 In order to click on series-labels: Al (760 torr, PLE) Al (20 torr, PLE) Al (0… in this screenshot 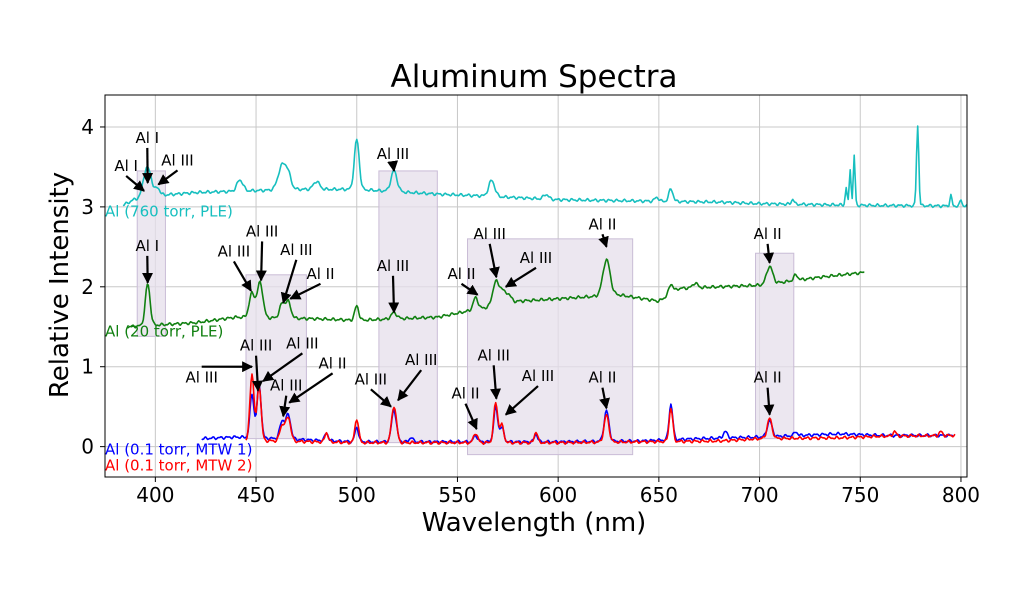, I will do `click(178, 338)`.